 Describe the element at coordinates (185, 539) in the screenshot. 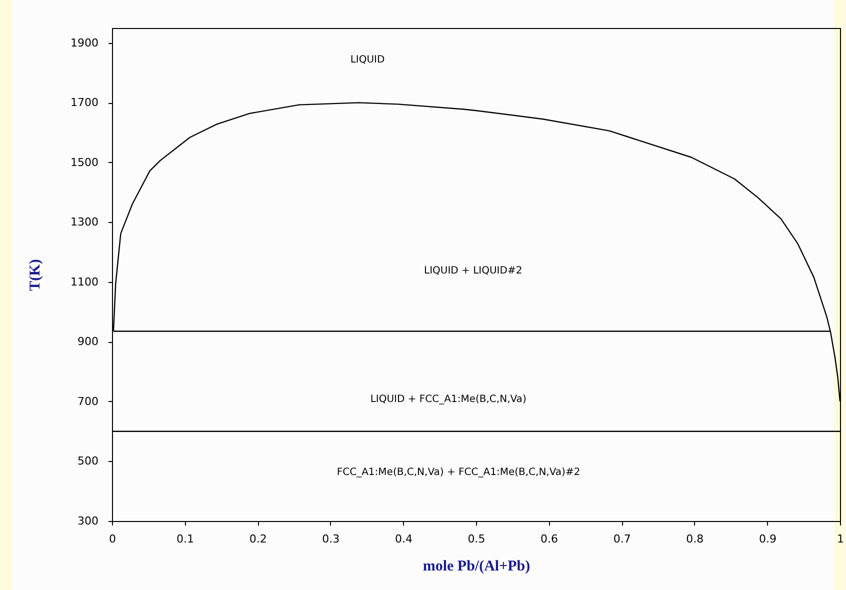

I see `x-tick-label: 0.1` at that location.